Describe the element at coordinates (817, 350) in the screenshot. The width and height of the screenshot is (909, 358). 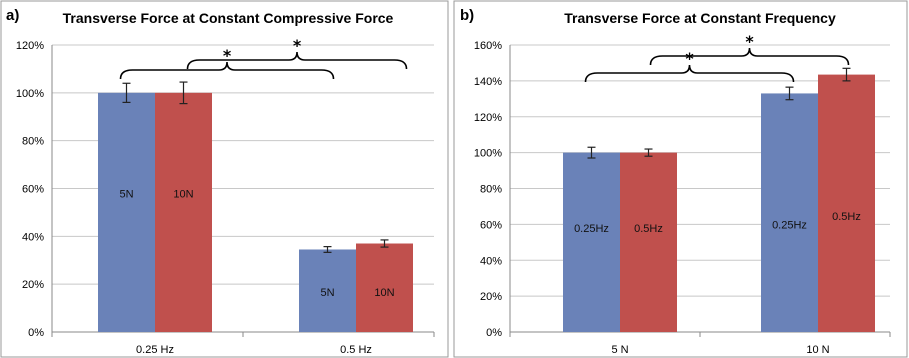
I see `x-category-label: 10 N` at that location.